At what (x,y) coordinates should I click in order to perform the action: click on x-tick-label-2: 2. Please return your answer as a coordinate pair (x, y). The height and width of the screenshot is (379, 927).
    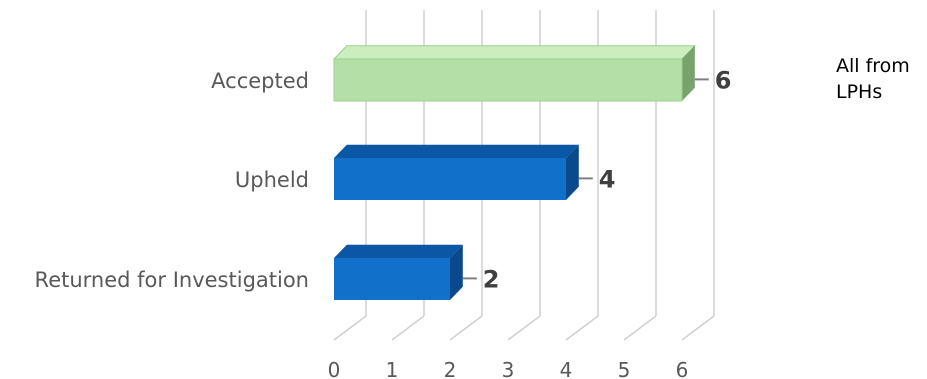
    Looking at the image, I should click on (450, 368).